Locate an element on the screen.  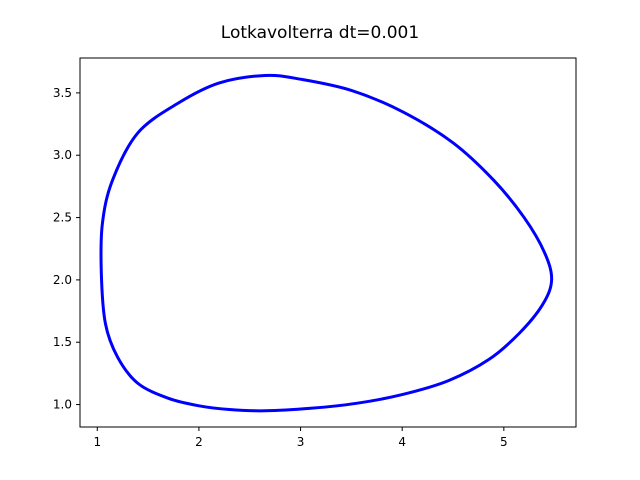
x-tick-label: 4 is located at coordinates (402, 442).